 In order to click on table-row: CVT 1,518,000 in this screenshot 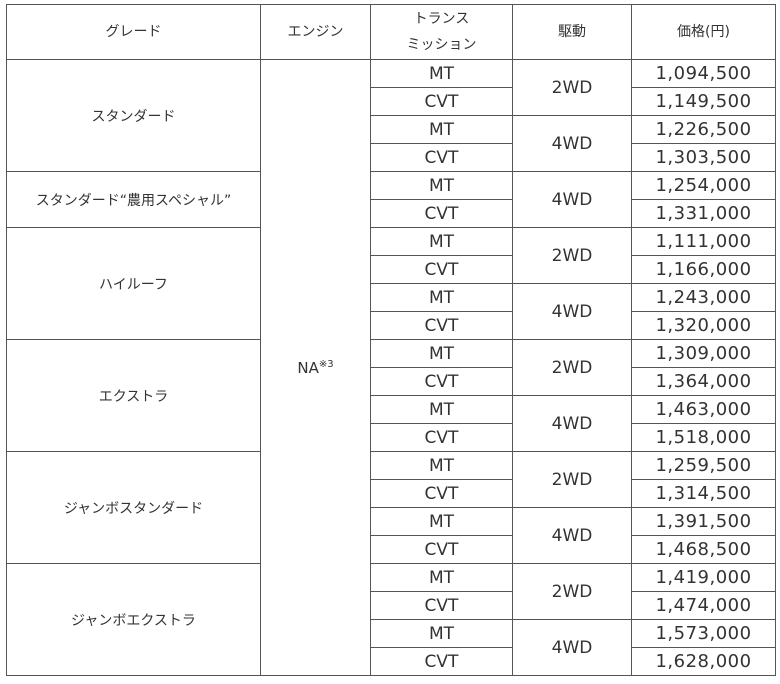, I will do `click(391, 437)`.